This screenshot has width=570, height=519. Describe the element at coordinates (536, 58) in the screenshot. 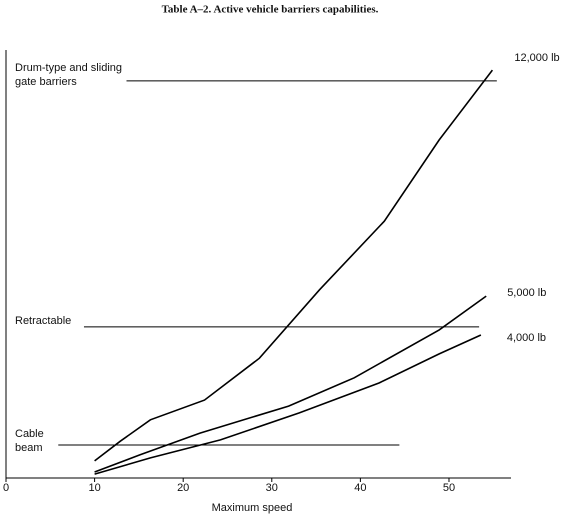

I see `series-label: 12,000 lb` at that location.